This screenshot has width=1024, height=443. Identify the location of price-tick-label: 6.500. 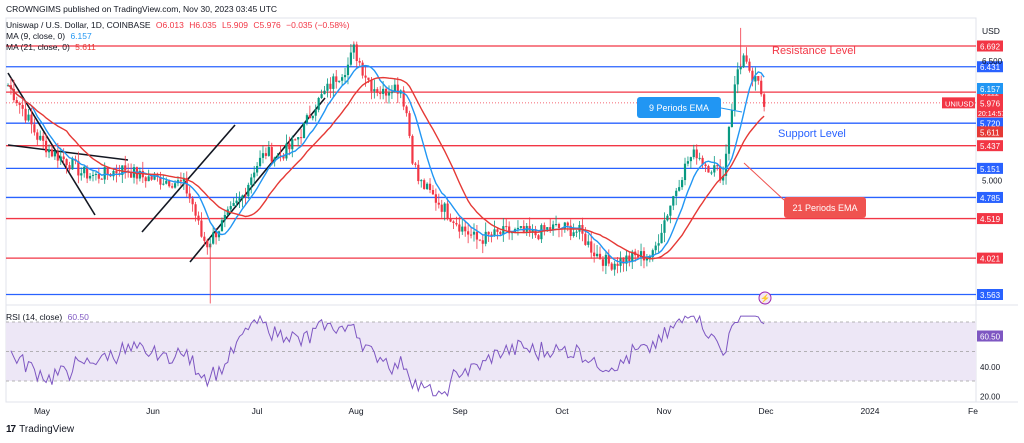
(992, 61).